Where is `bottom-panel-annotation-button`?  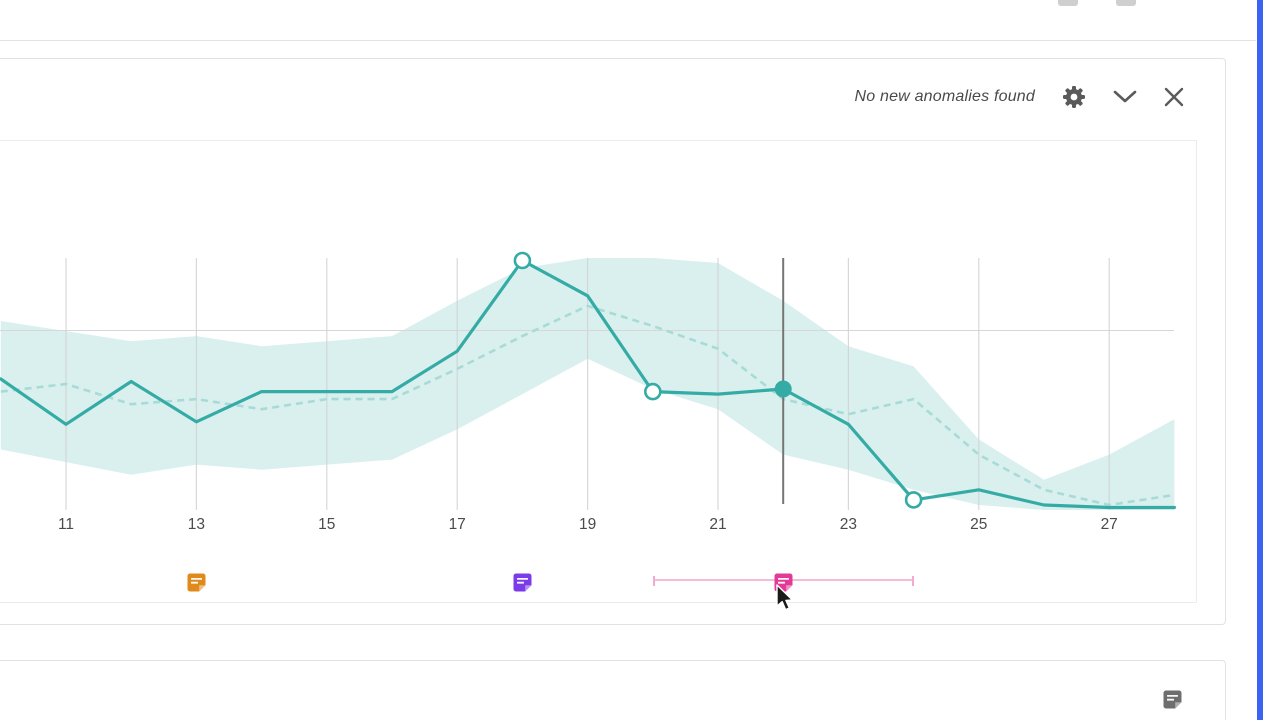 bottom-panel-annotation-button is located at coordinates (1172, 699).